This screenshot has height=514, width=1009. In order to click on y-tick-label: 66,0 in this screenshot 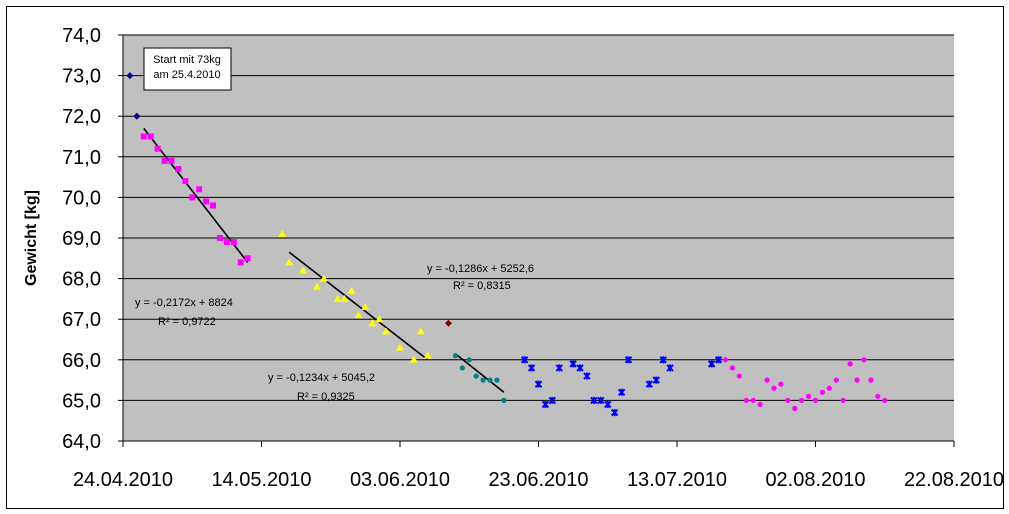, I will do `click(81, 361)`.